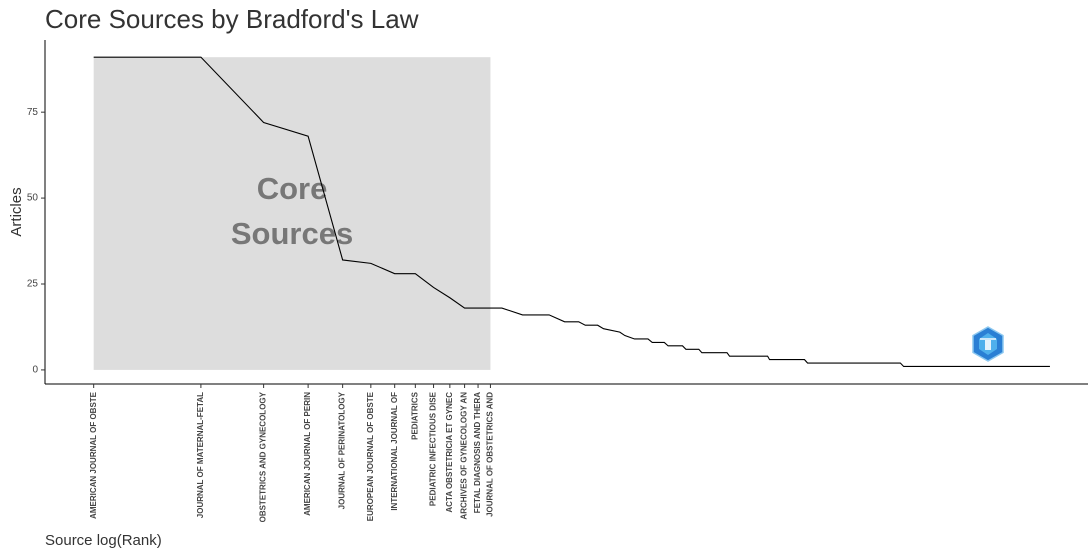  What do you see at coordinates (414, 415) in the screenshot?
I see `x-tick-label: PEDIATRICS` at bounding box center [414, 415].